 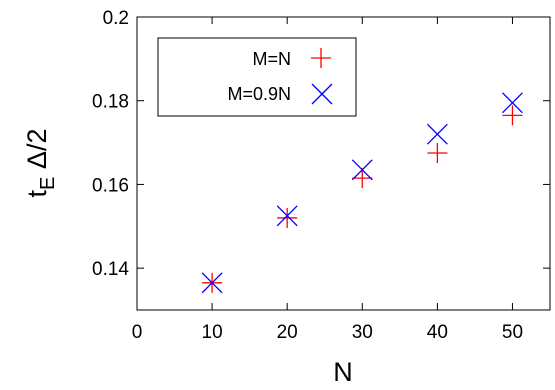 I want to click on x-tick-label: 0, so click(x=137, y=332).